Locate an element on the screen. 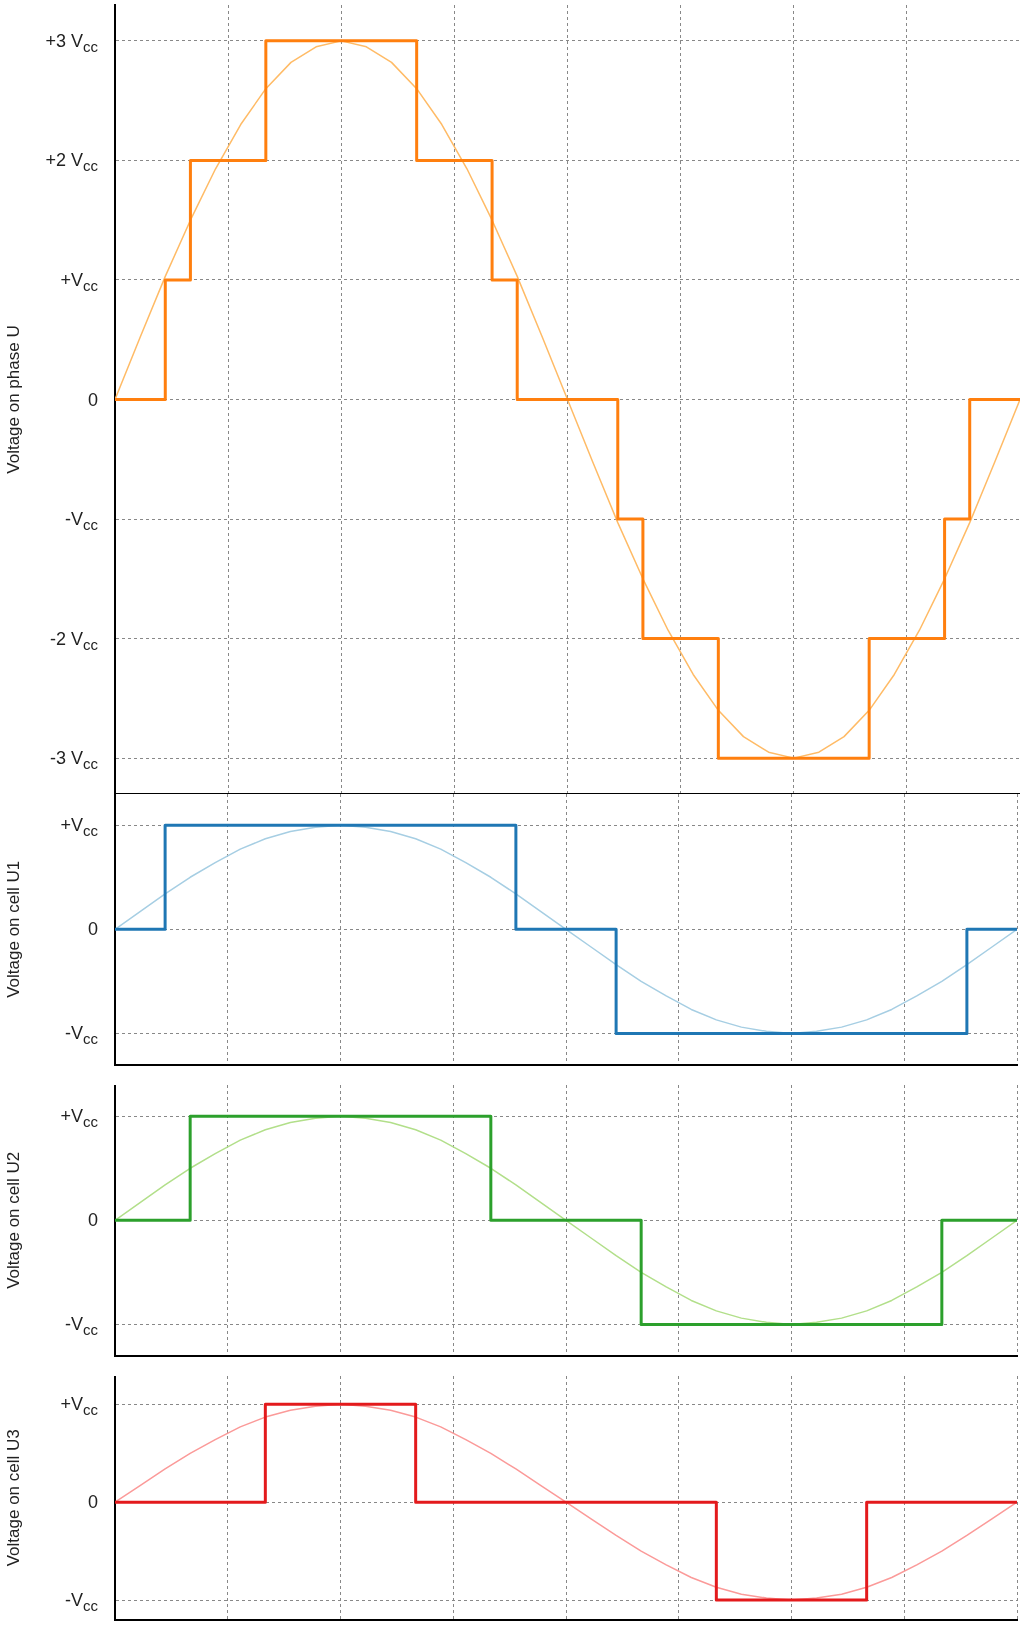 This screenshot has width=1020, height=1640. y-tick-label: -2 V$_{cc}$ is located at coordinates (73, 640).